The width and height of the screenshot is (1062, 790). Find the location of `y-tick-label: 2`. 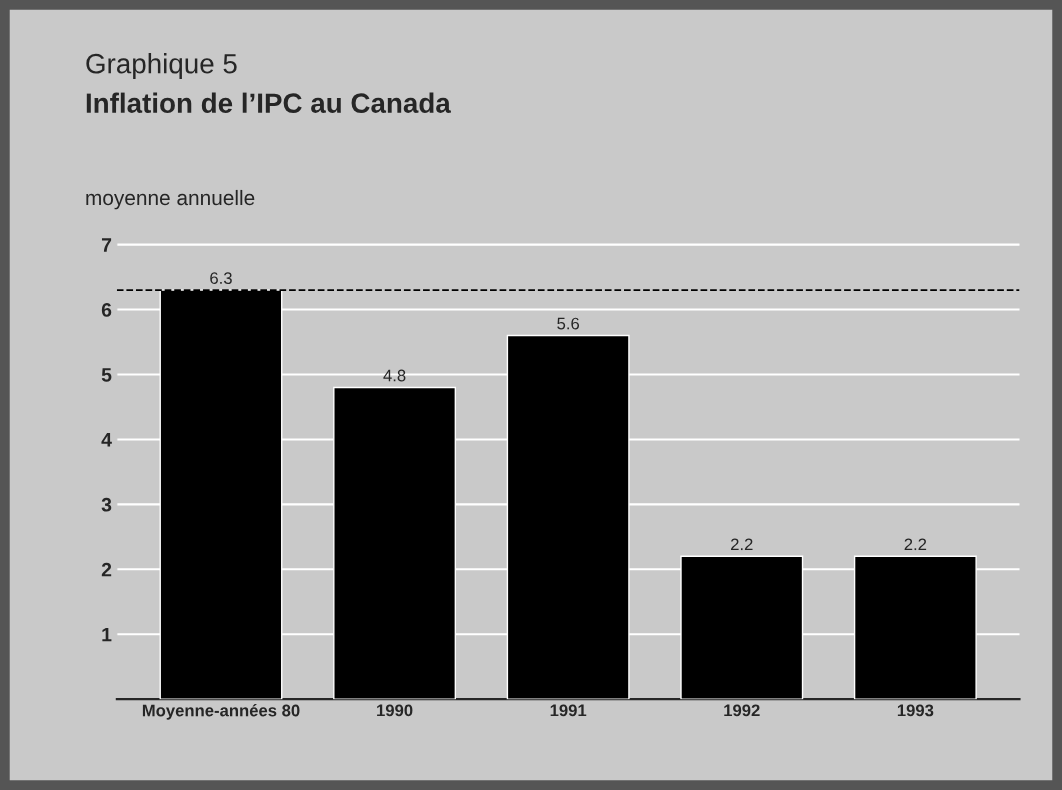

y-tick-label: 2 is located at coordinates (106, 569).